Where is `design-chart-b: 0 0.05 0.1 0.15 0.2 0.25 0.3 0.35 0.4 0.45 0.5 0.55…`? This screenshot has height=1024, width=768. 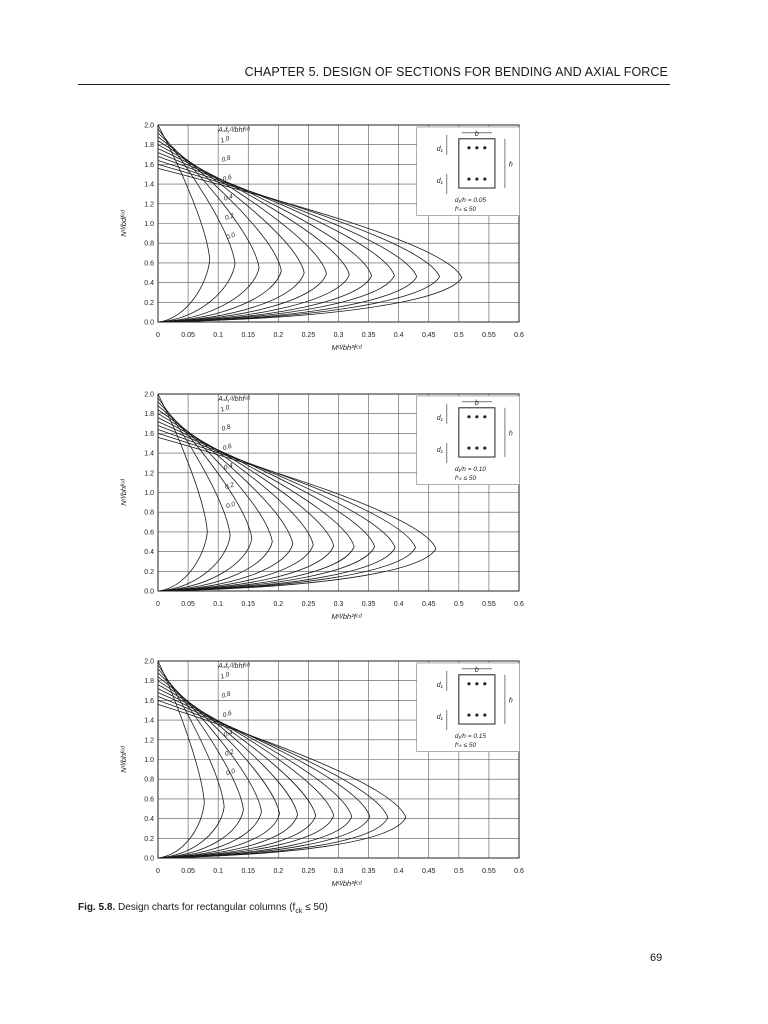 design-chart-b: 0 0.05 0.1 0.15 0.2 0.25 0.3 0.35 0.4 0.45 0.5 0.55… is located at coordinates (322, 507).